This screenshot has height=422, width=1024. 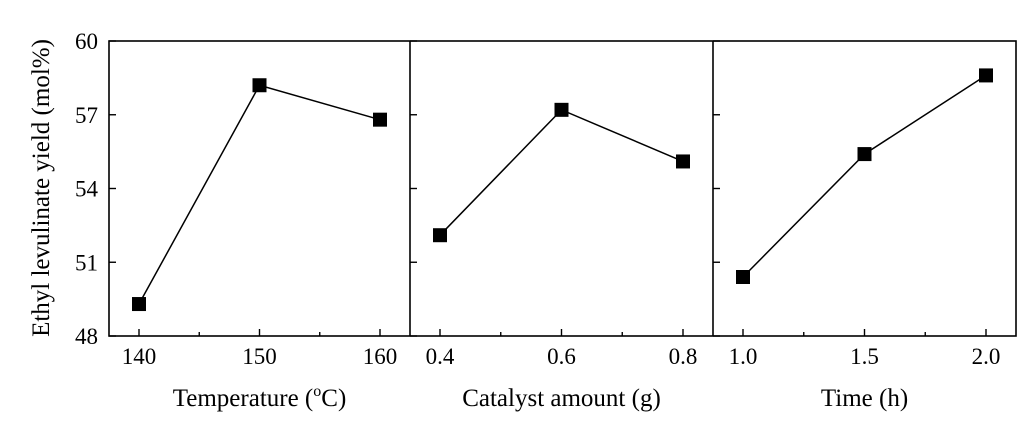 What do you see at coordinates (986, 356) in the screenshot?
I see `x-tick-label: 2.0` at bounding box center [986, 356].